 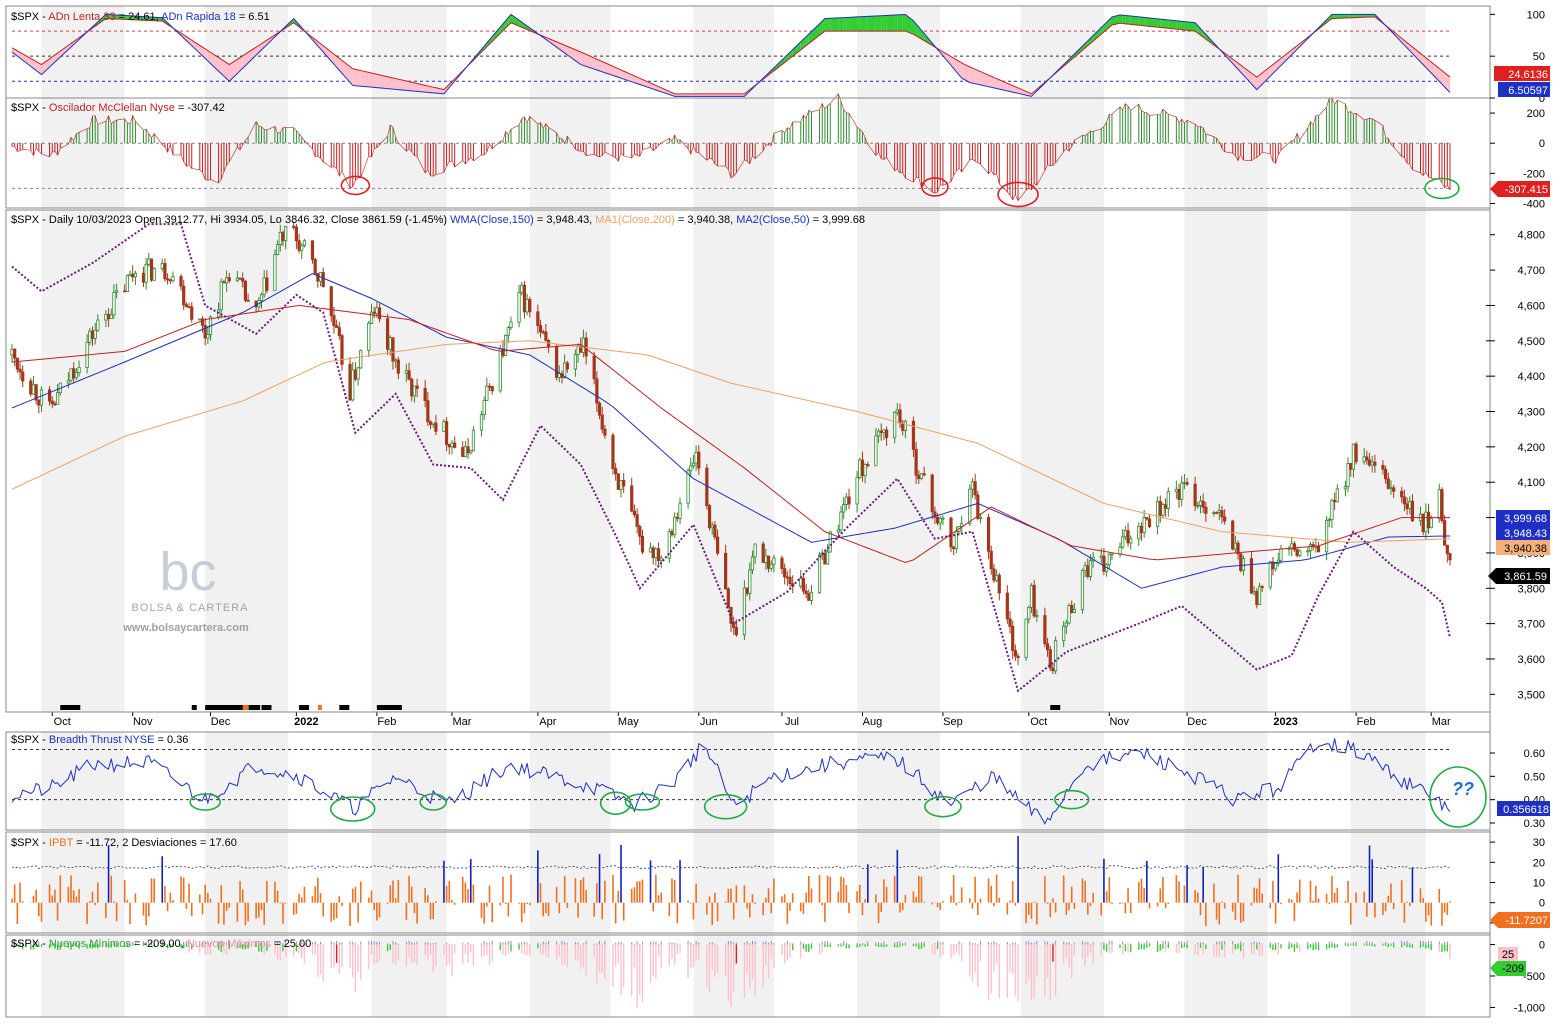 I want to click on tick-label: 30, so click(x=1539, y=843).